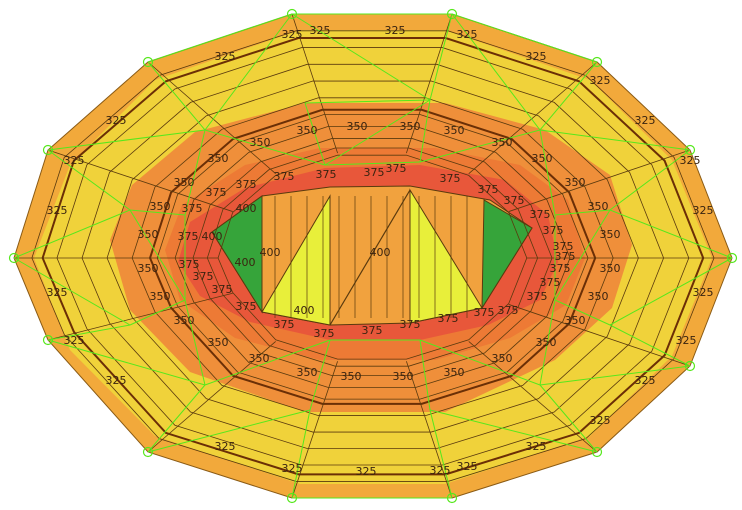  I want to click on band-pale-left, so click(296, 260).